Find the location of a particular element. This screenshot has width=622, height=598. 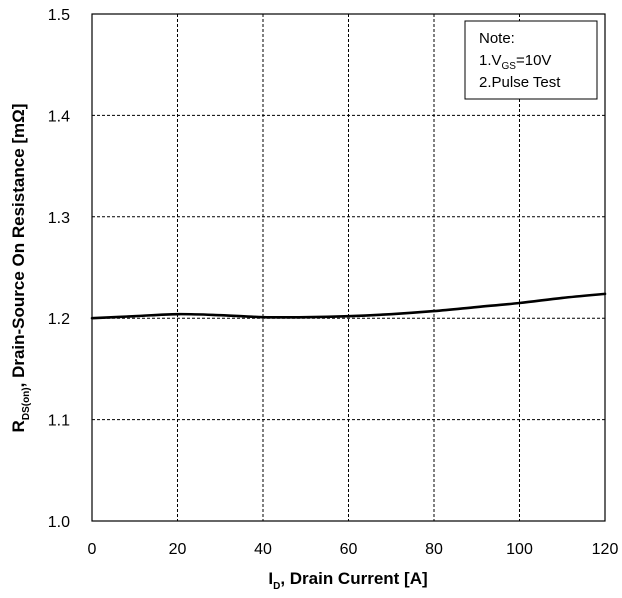

y-axis-title: RDS(on), Drain-Source On Resistance [mΩ] is located at coordinates (20, 268).